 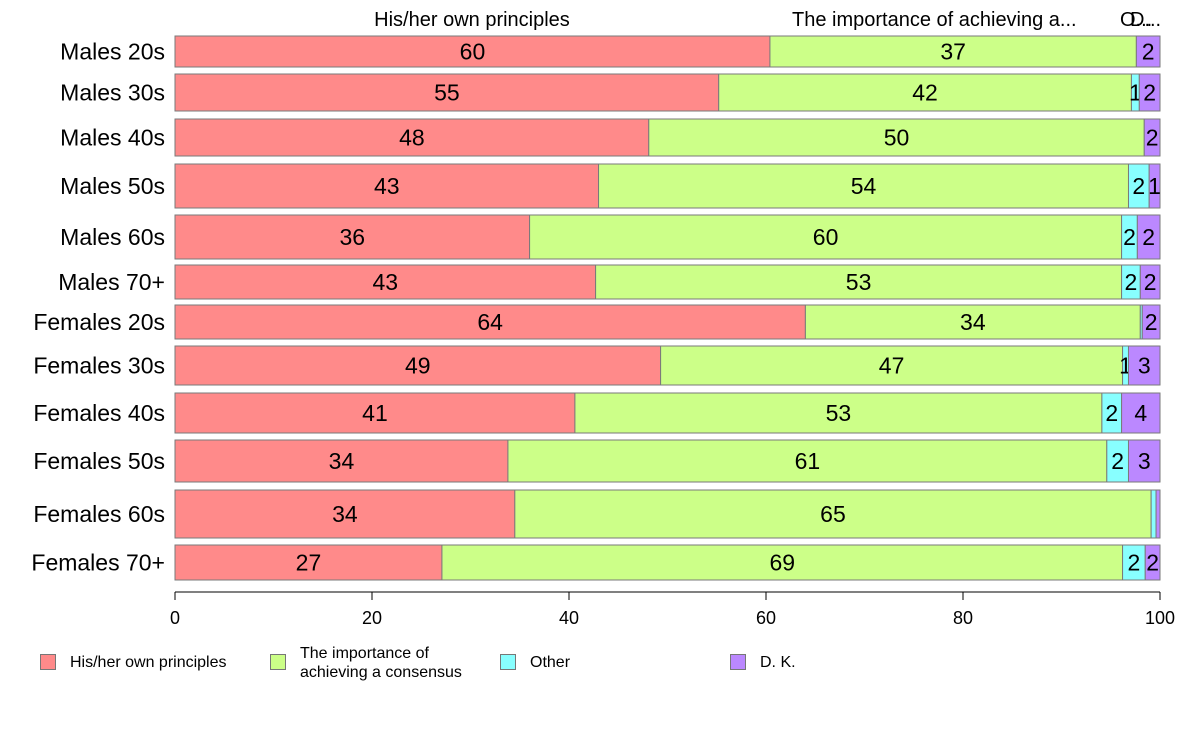 I want to click on legend-label-principles: His/her own principles, so click(x=148, y=662).